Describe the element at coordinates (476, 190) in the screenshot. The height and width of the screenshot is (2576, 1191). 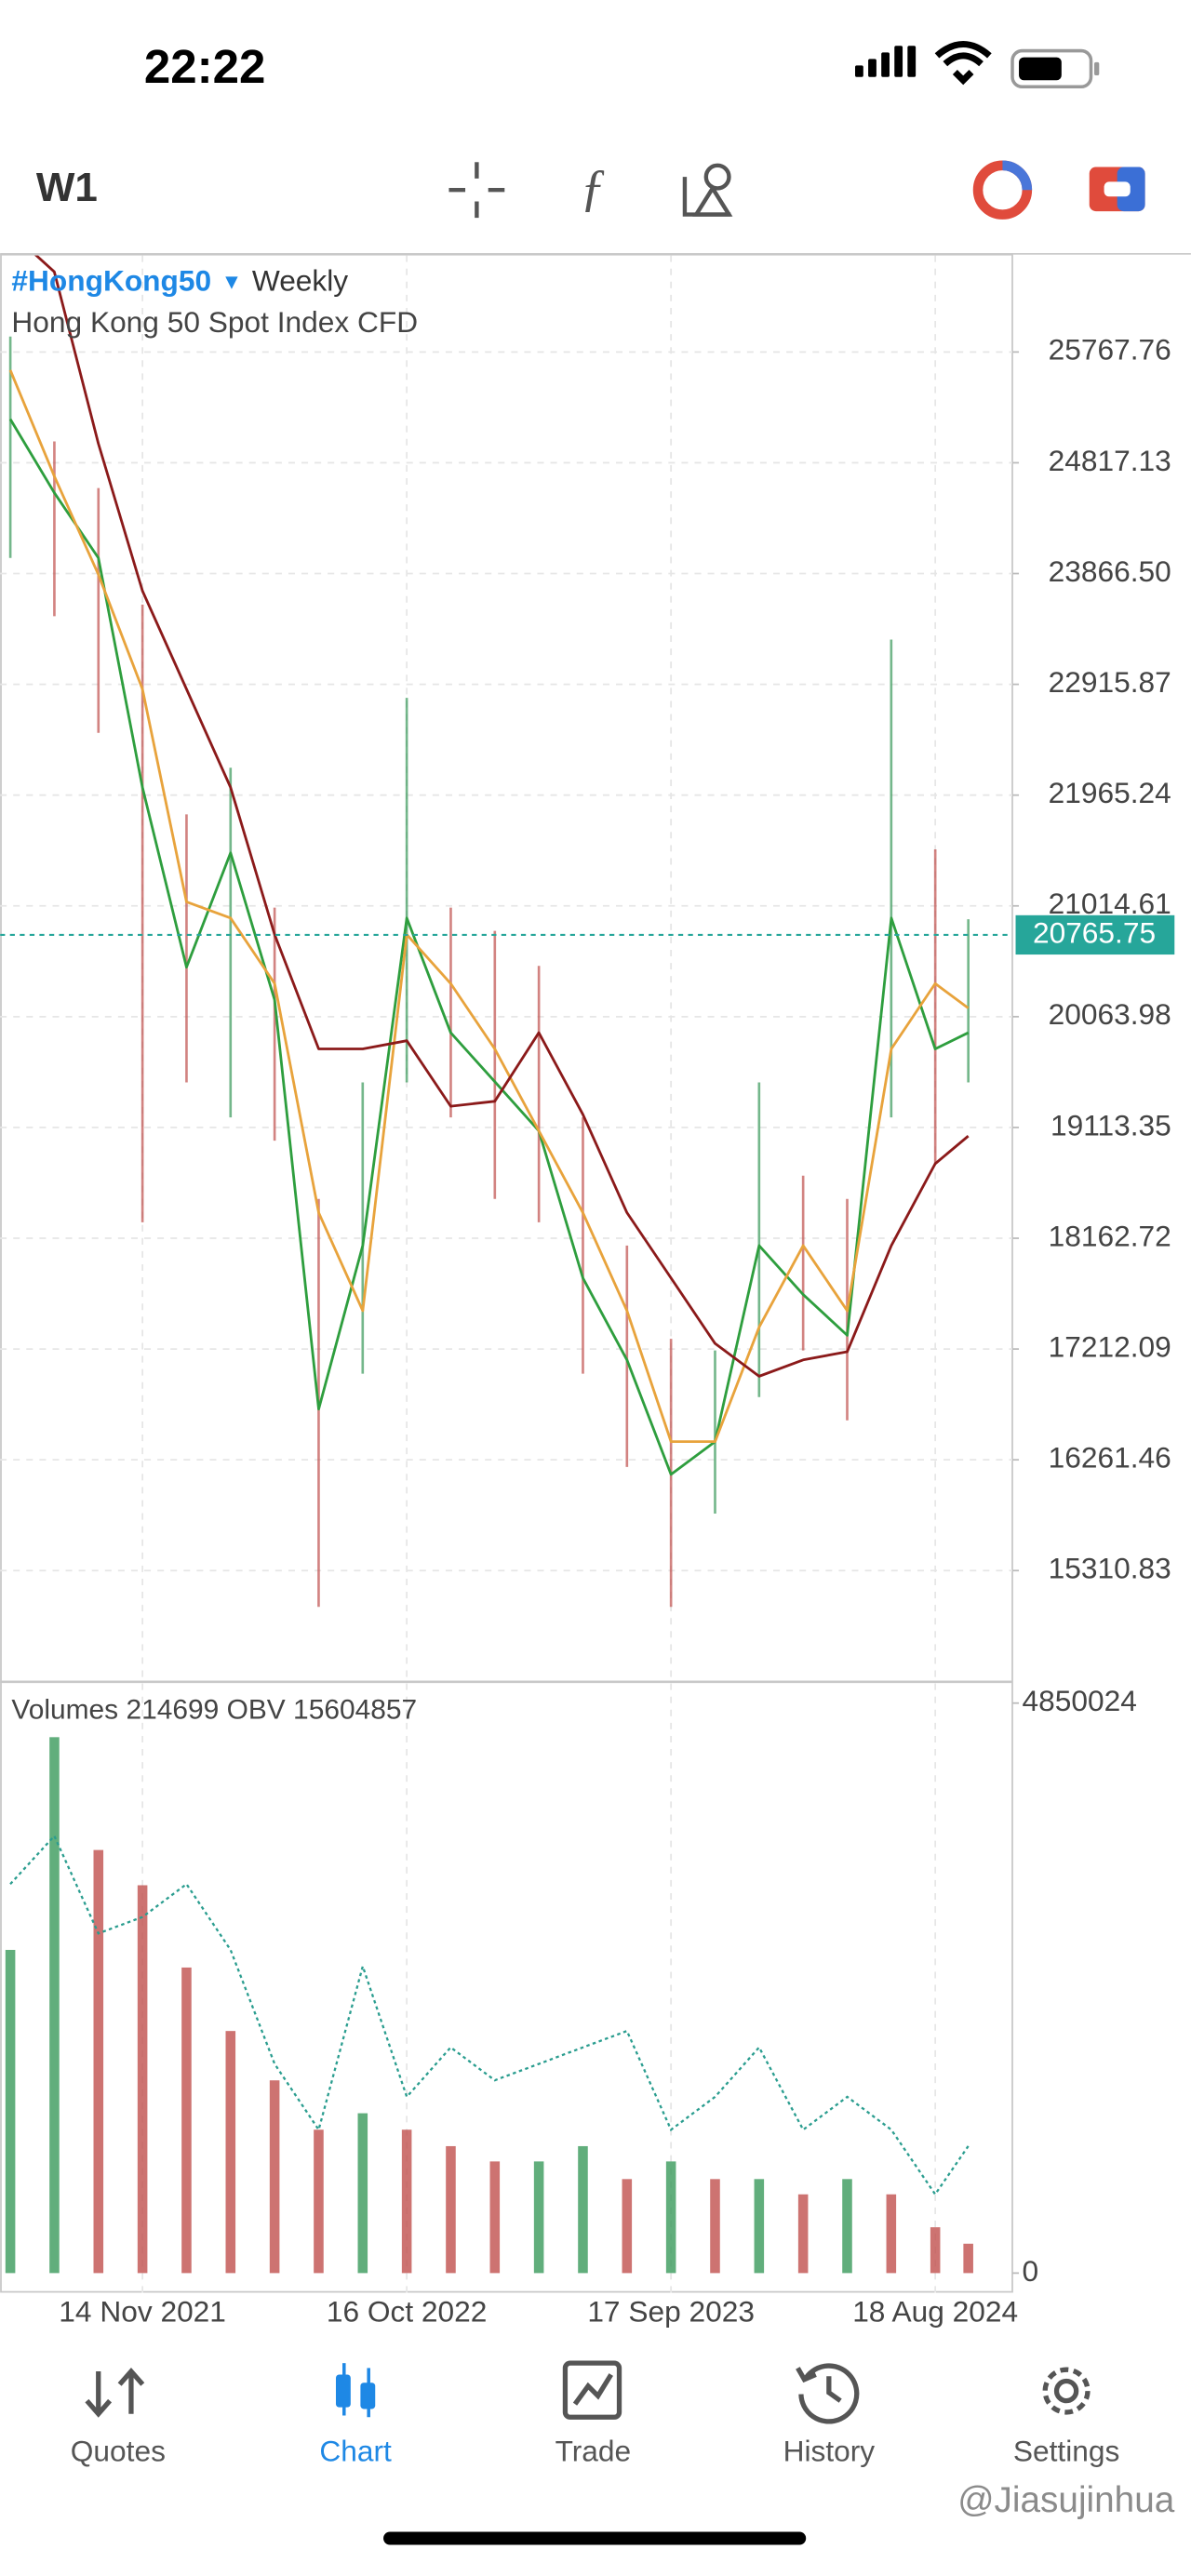
I see `crosshair-button` at that location.